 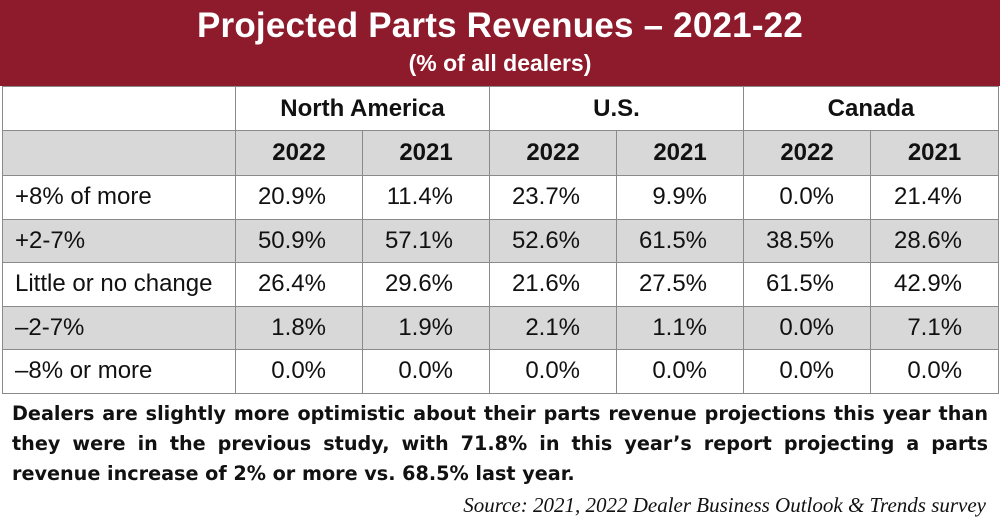 I want to click on row-label: +2-7%, so click(x=119, y=240).